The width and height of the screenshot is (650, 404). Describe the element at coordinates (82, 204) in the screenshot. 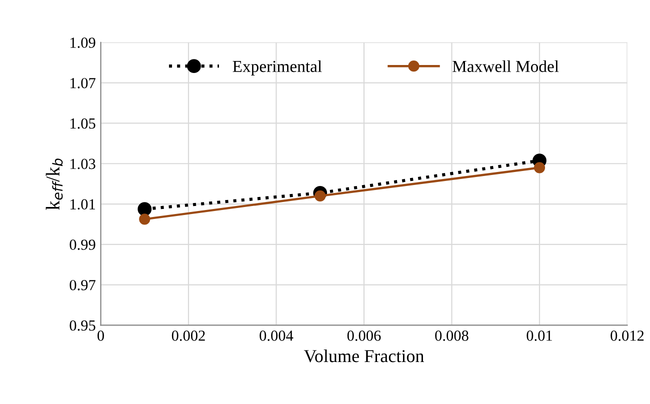

I see `y-tick-label: 1.01` at that location.